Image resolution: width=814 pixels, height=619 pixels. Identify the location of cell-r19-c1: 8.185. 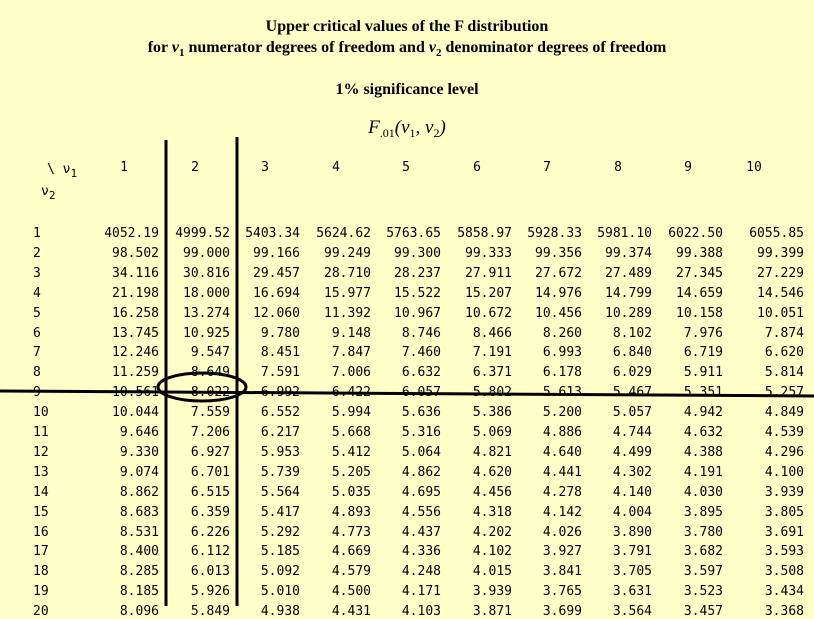
(139, 591).